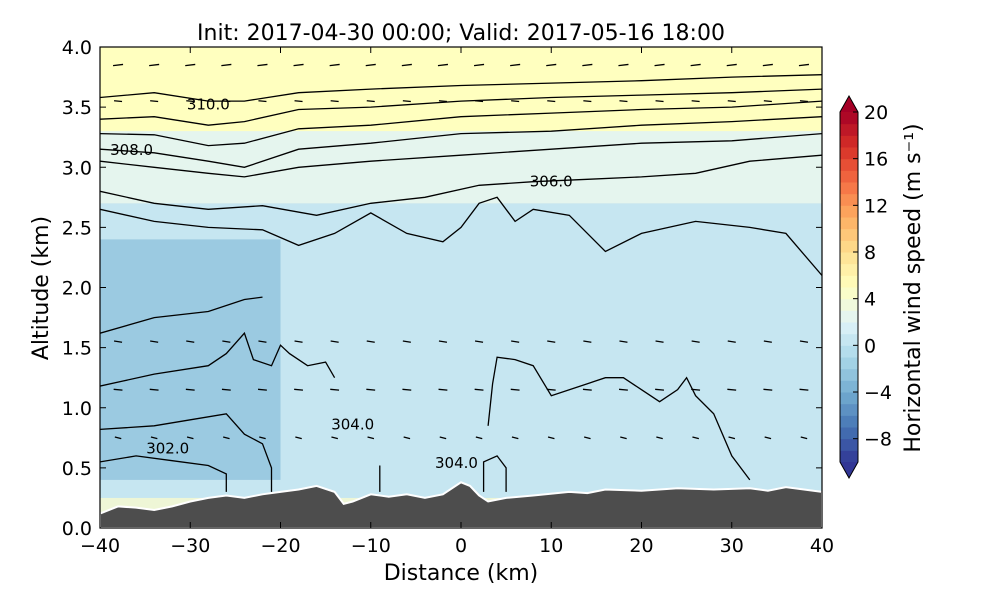 This screenshot has width=1000, height=600. I want to click on fill-band-west-blue, so click(190, 359).